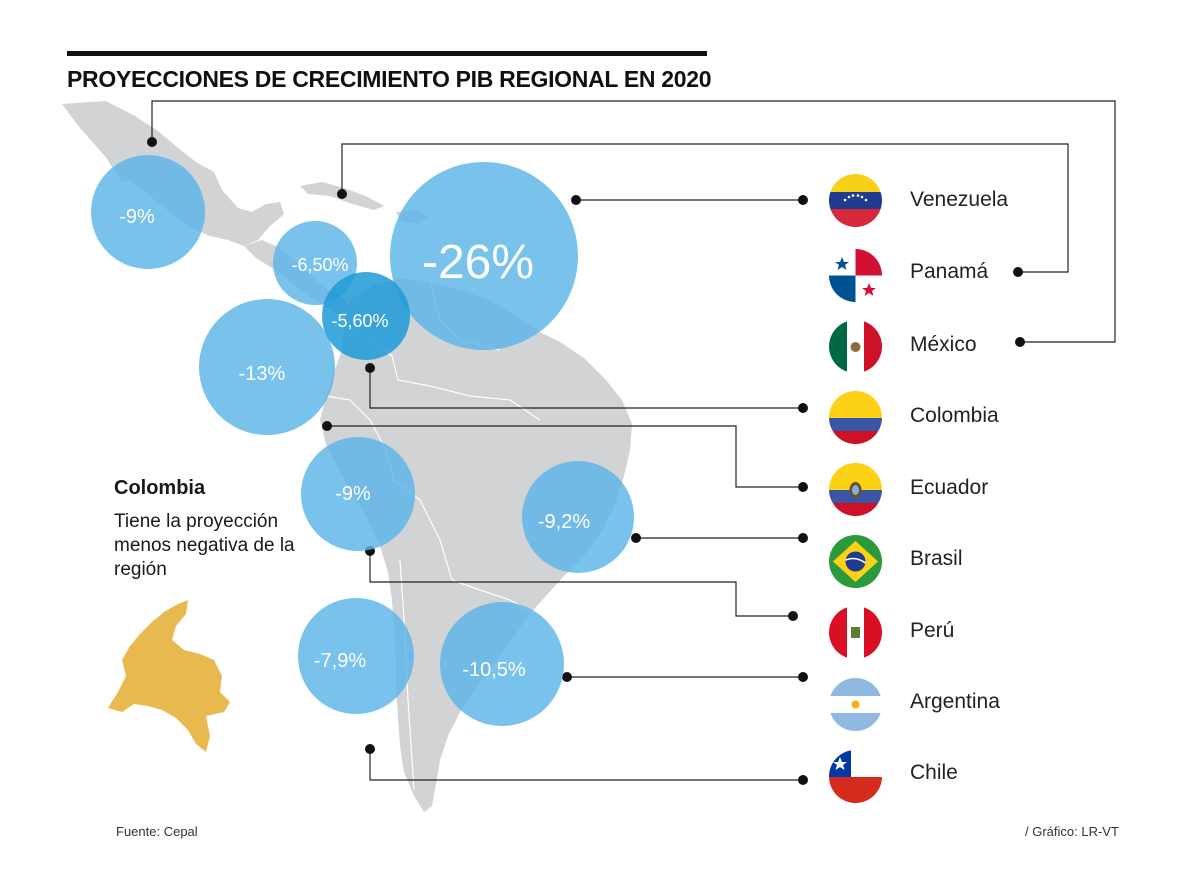  I want to click on brazil-flag-icon, so click(855, 561).